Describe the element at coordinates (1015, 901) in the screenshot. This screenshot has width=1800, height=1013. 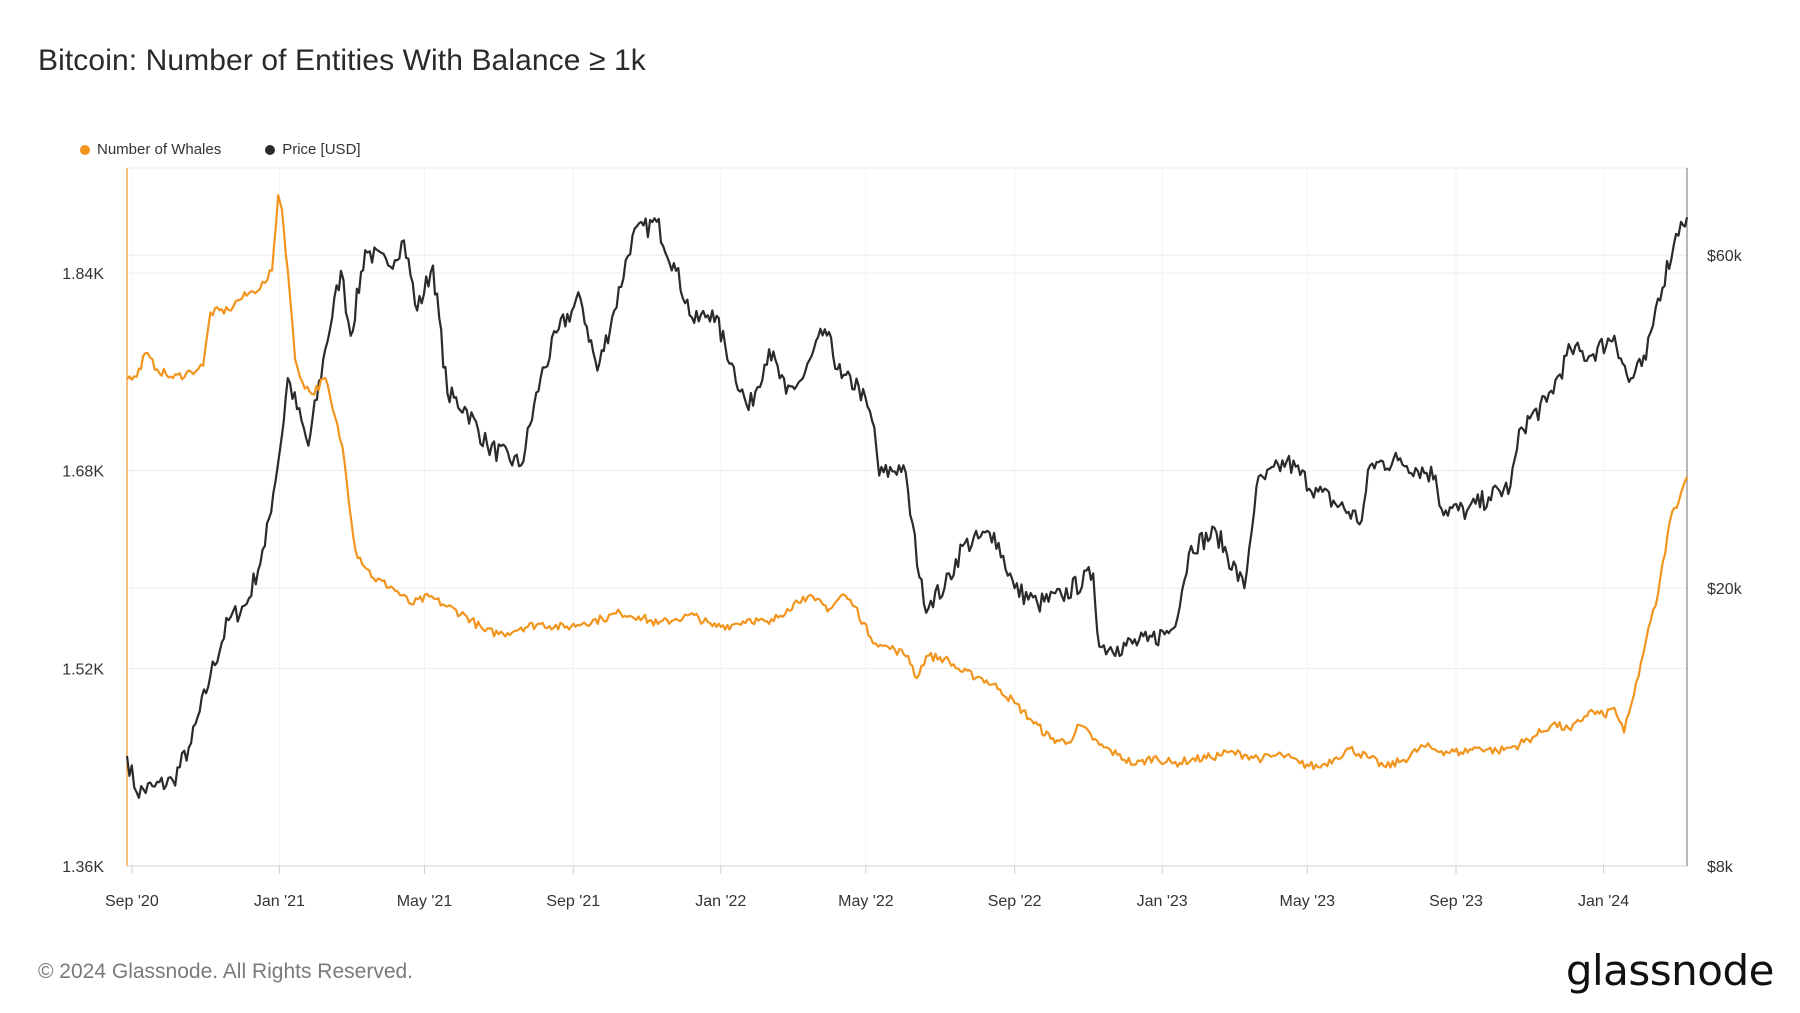
I see `x-tick-label: Sep '22` at that location.